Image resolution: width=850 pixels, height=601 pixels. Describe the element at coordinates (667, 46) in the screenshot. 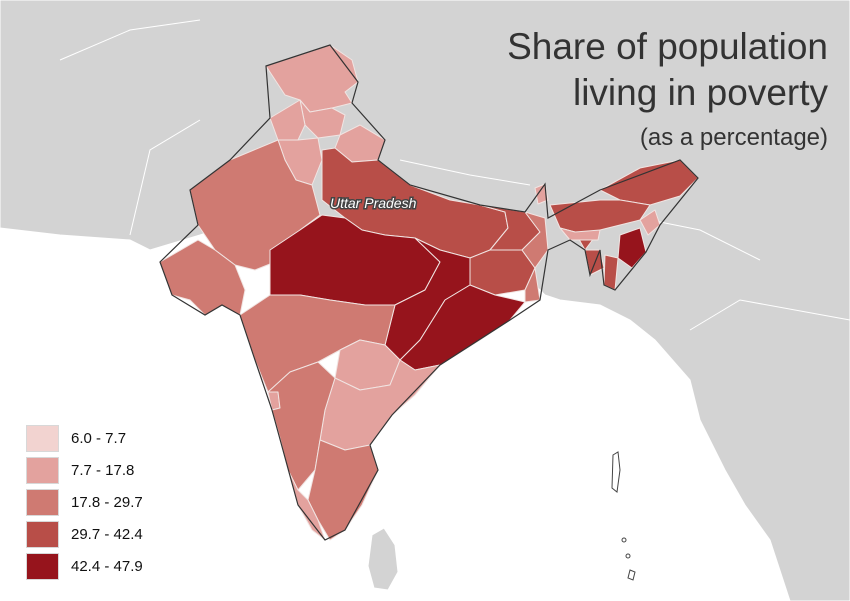

I see `title-line-1: Share of population` at that location.